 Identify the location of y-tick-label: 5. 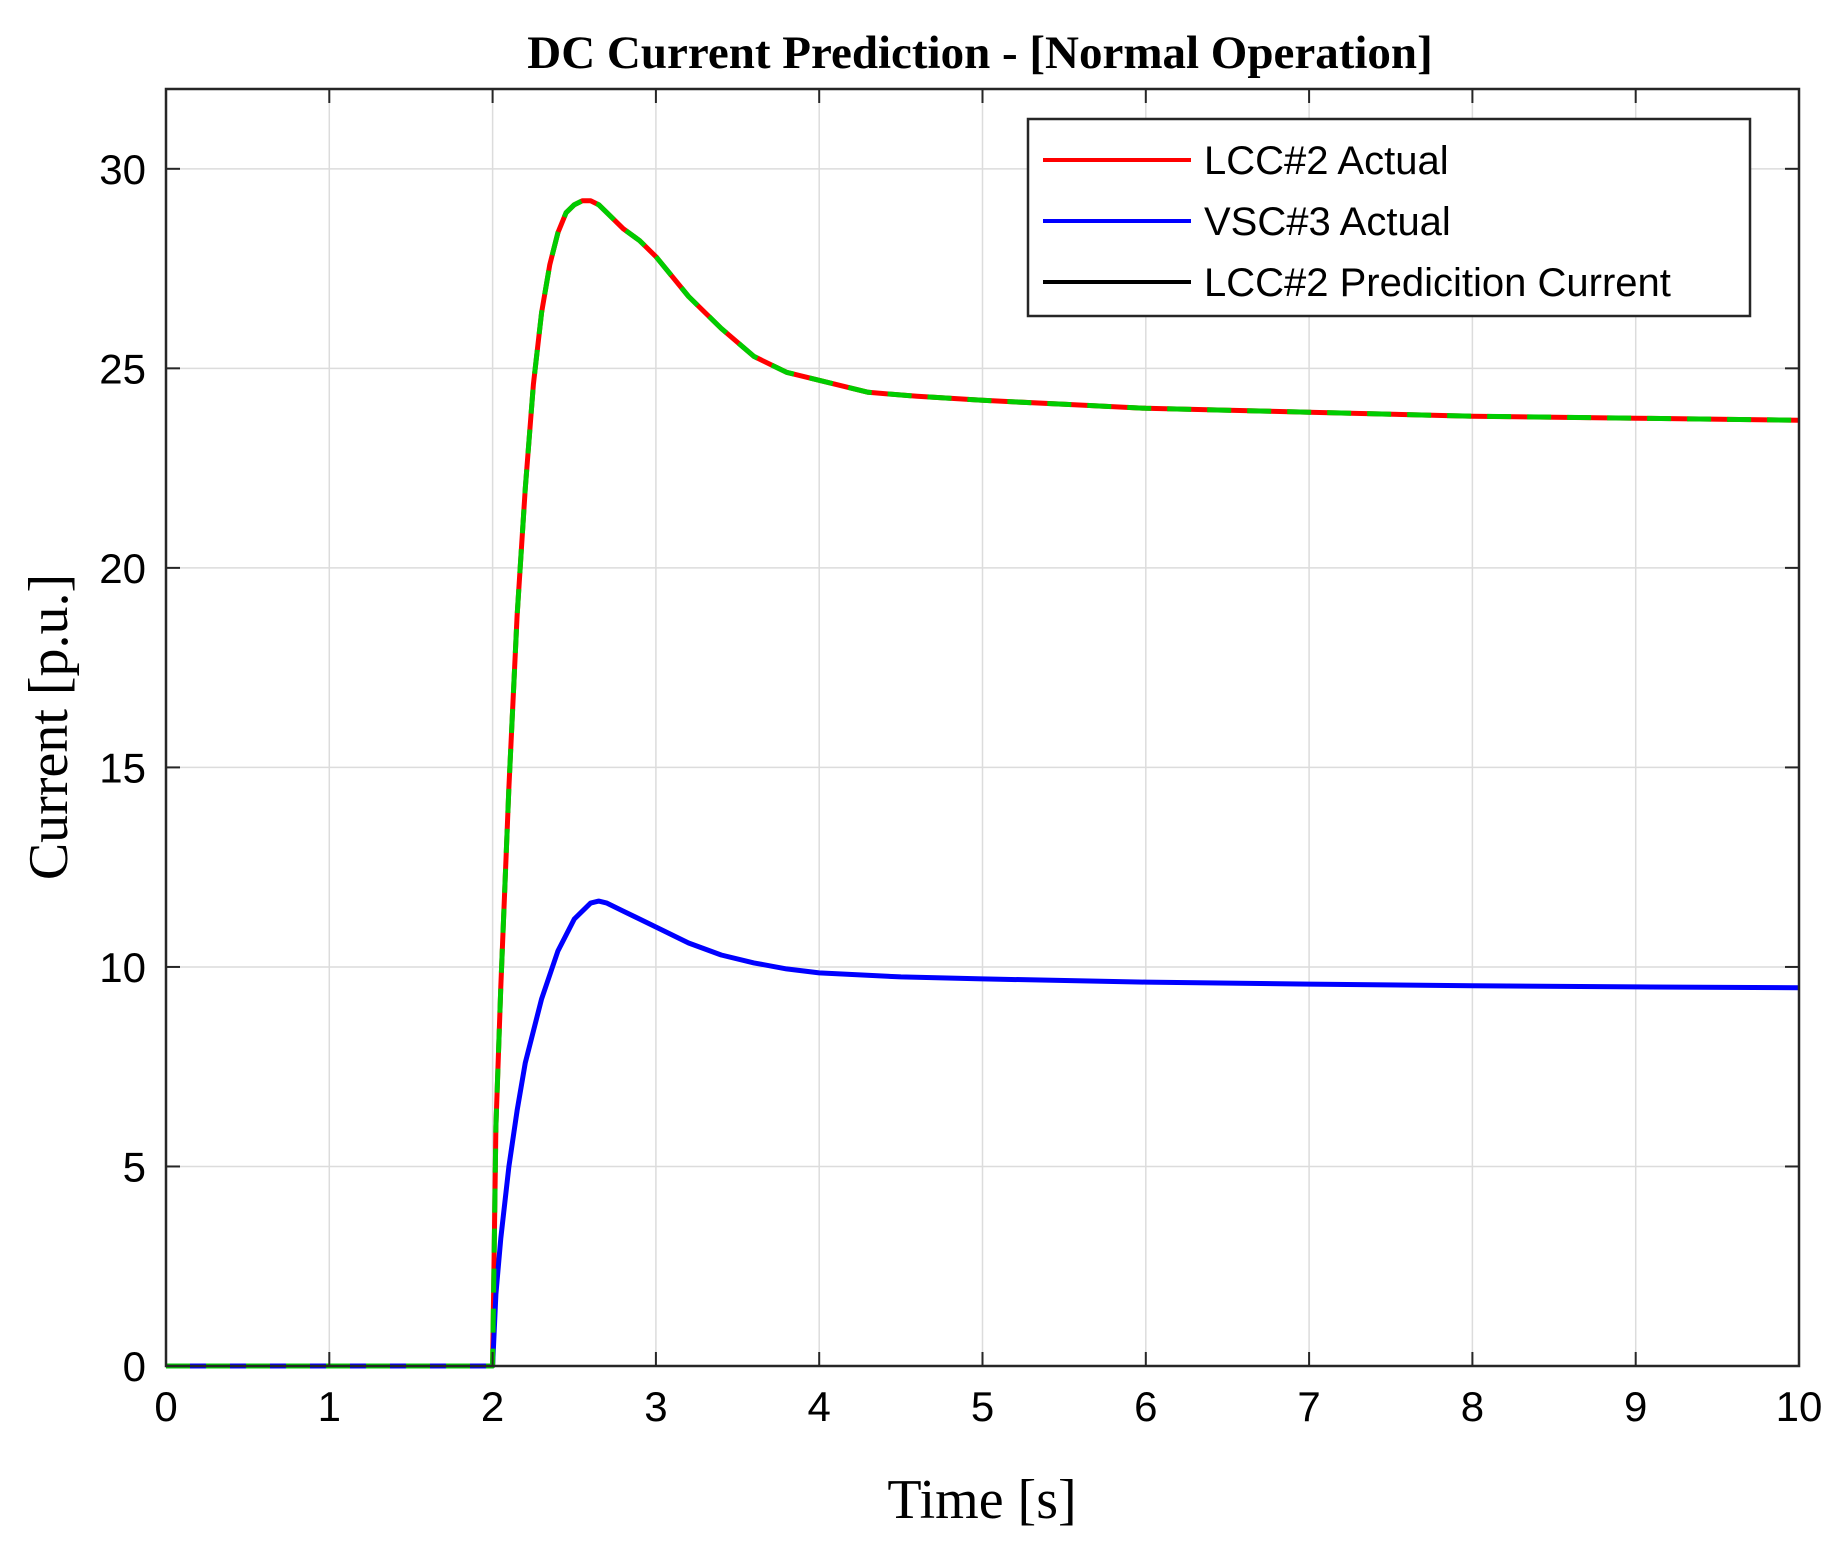
(134, 1166).